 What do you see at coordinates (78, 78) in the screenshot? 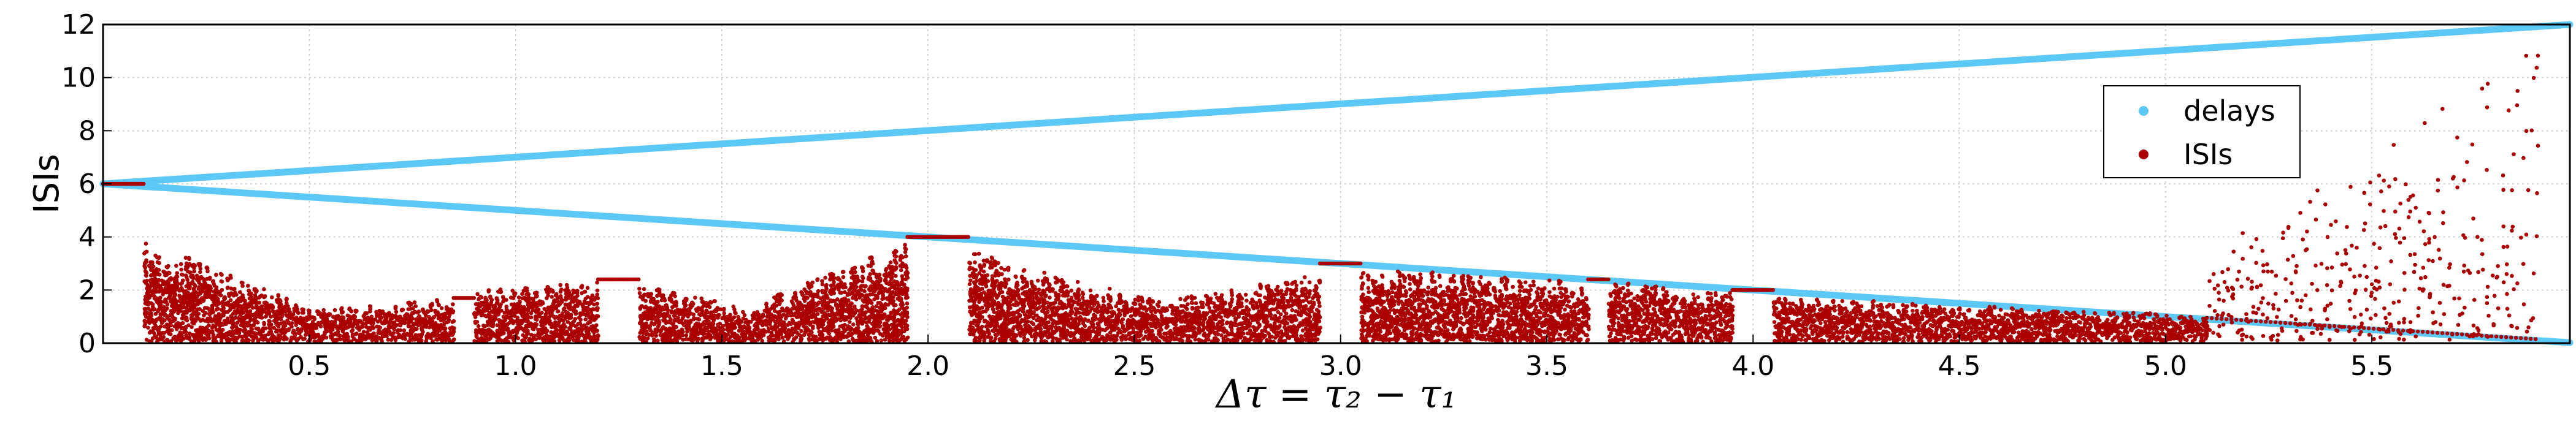
I see `y-tick-label: 10` at bounding box center [78, 78].